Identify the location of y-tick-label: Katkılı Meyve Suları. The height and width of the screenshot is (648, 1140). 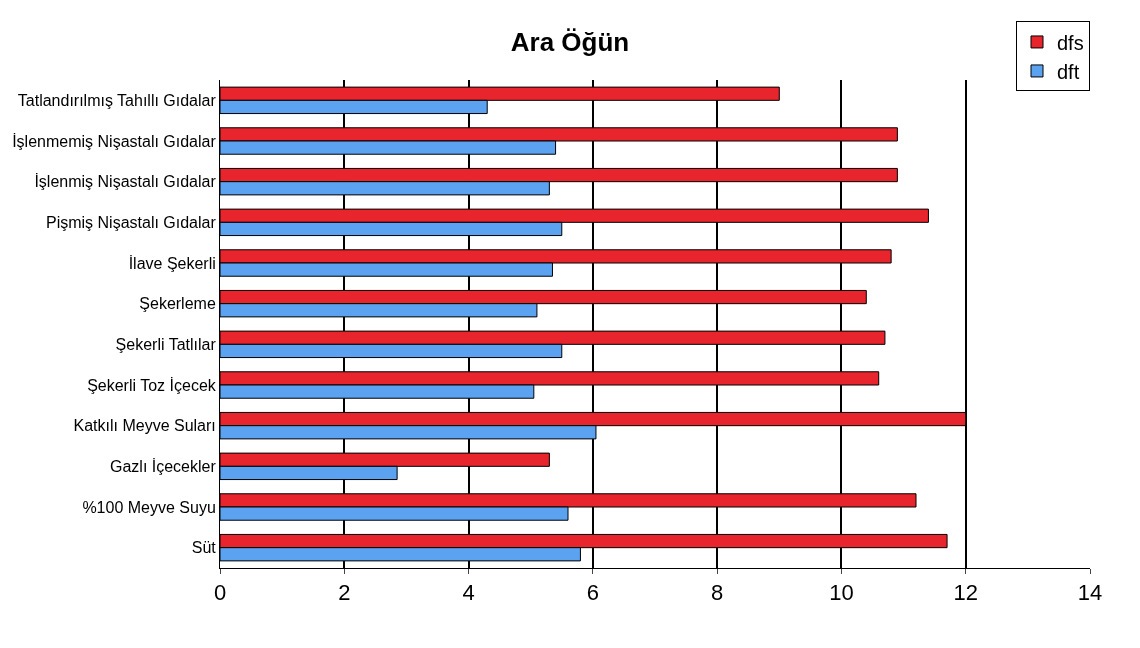
(144, 426).